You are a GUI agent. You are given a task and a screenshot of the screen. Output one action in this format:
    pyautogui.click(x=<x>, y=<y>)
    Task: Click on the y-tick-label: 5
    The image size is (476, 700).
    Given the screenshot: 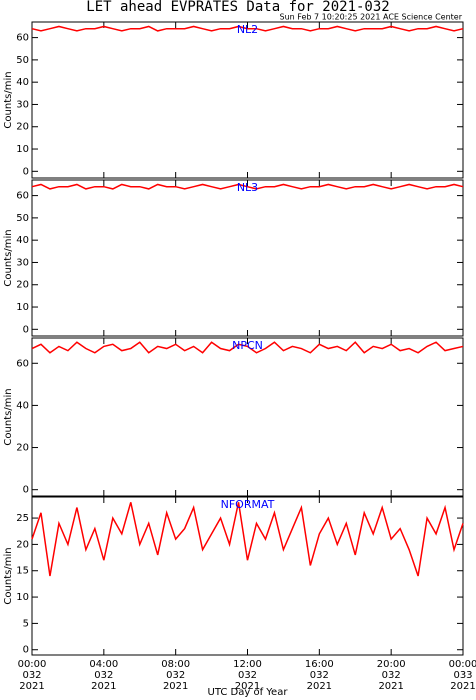 What is the action you would take?
    pyautogui.click(x=26, y=623)
    